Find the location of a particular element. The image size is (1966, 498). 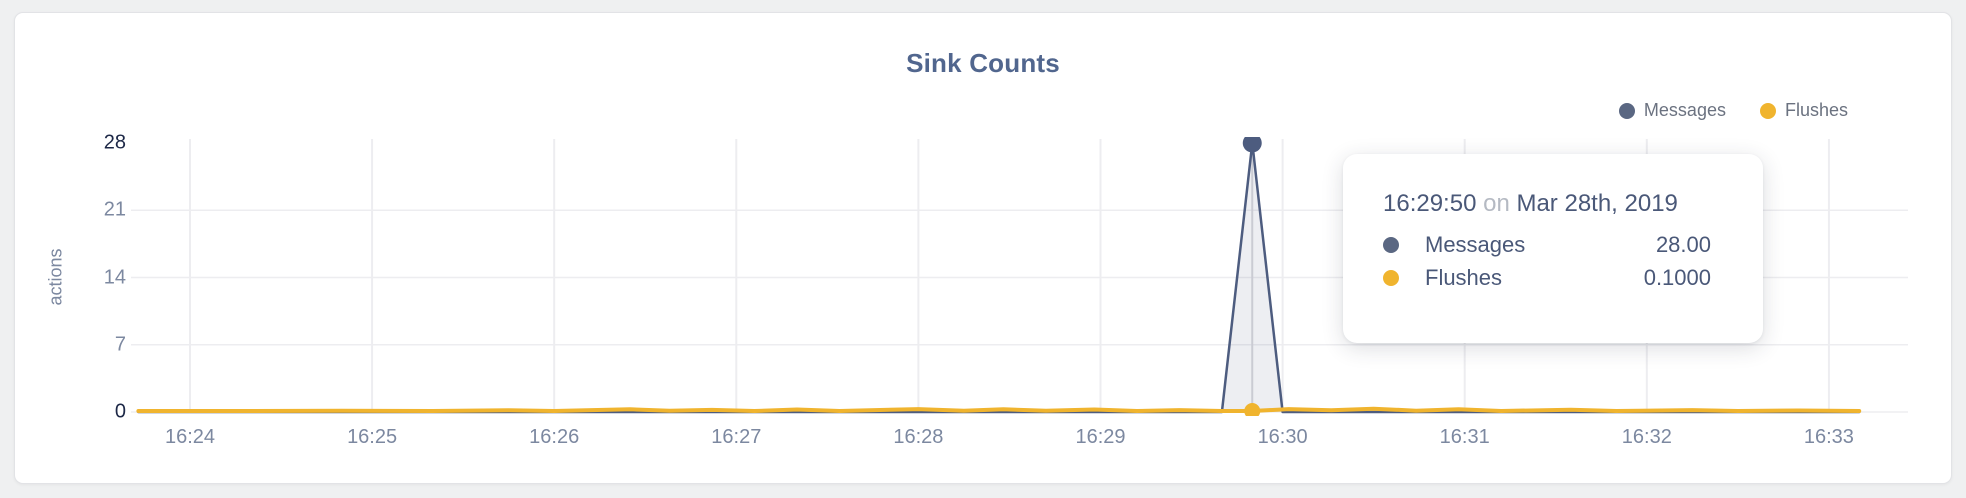

tooltip-row-flushes: Flushes 0.1000 is located at coordinates (1553, 277).